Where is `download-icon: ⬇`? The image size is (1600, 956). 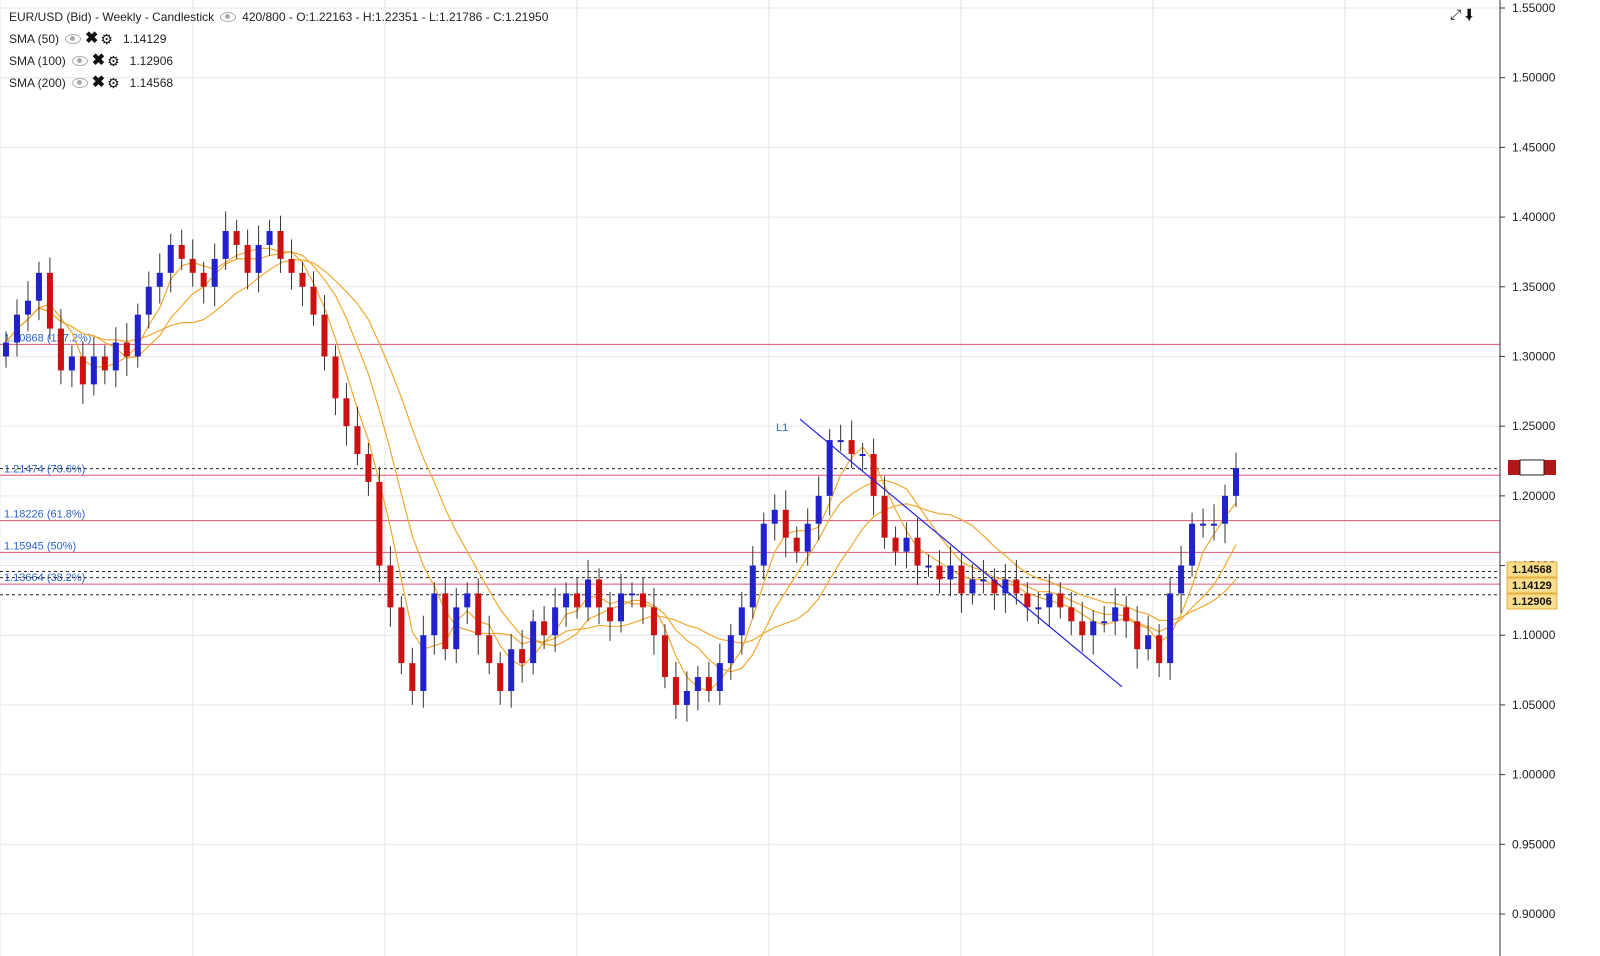
download-icon: ⬇ is located at coordinates (1469, 14).